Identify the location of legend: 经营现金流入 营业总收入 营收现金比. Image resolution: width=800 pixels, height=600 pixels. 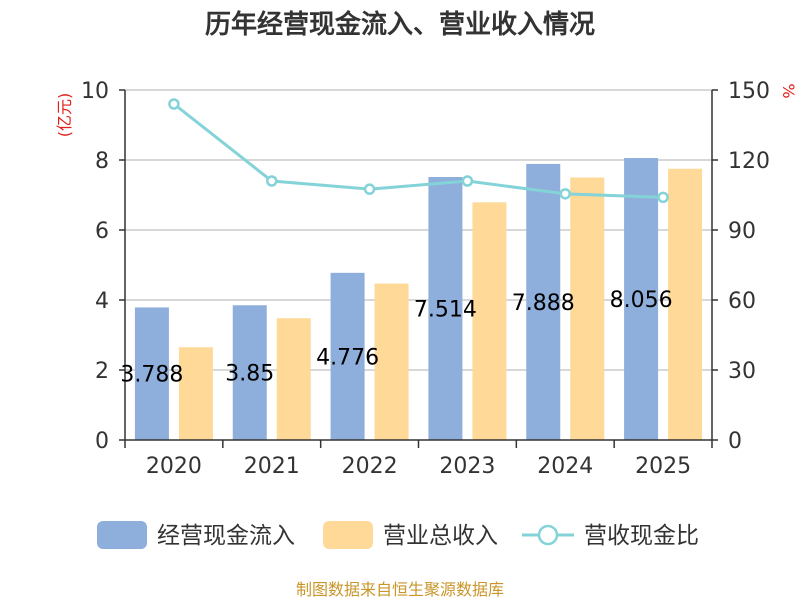
(398, 535).